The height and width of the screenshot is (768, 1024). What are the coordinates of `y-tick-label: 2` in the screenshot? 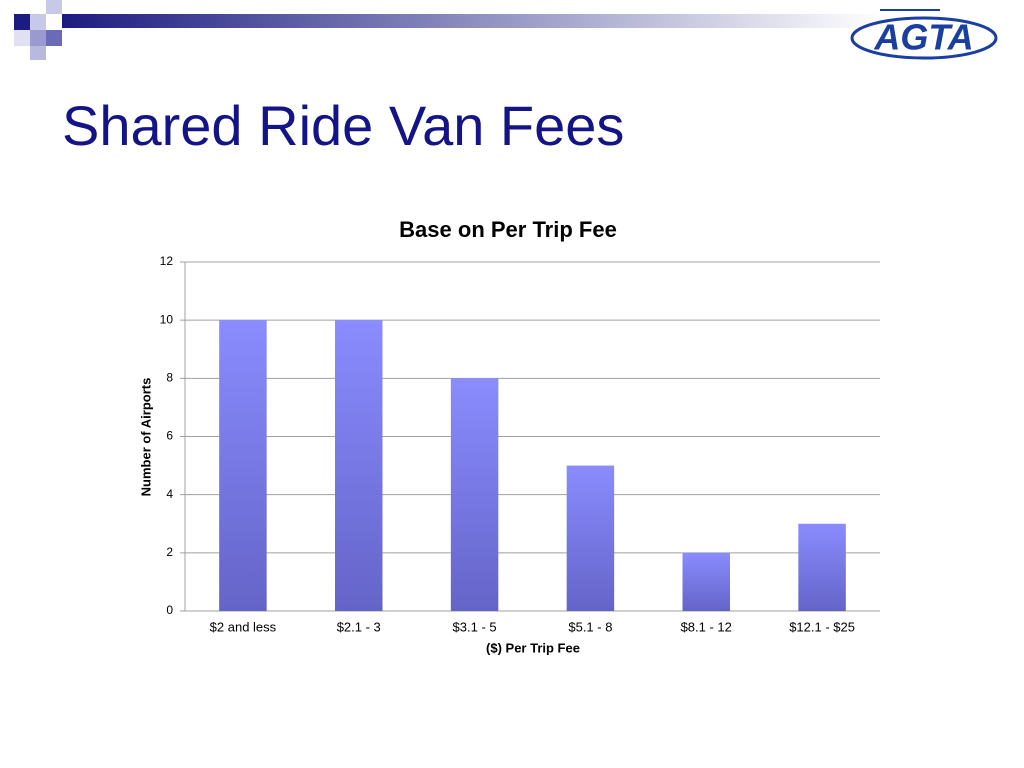 It's located at (169, 552).